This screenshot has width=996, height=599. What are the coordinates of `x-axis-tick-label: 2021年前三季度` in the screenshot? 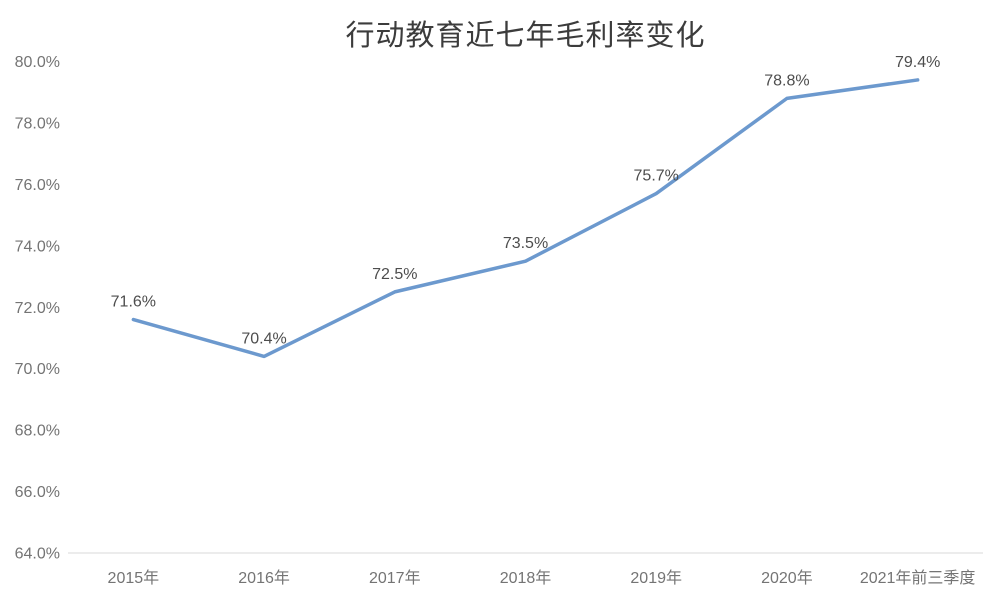 It's located at (918, 578).